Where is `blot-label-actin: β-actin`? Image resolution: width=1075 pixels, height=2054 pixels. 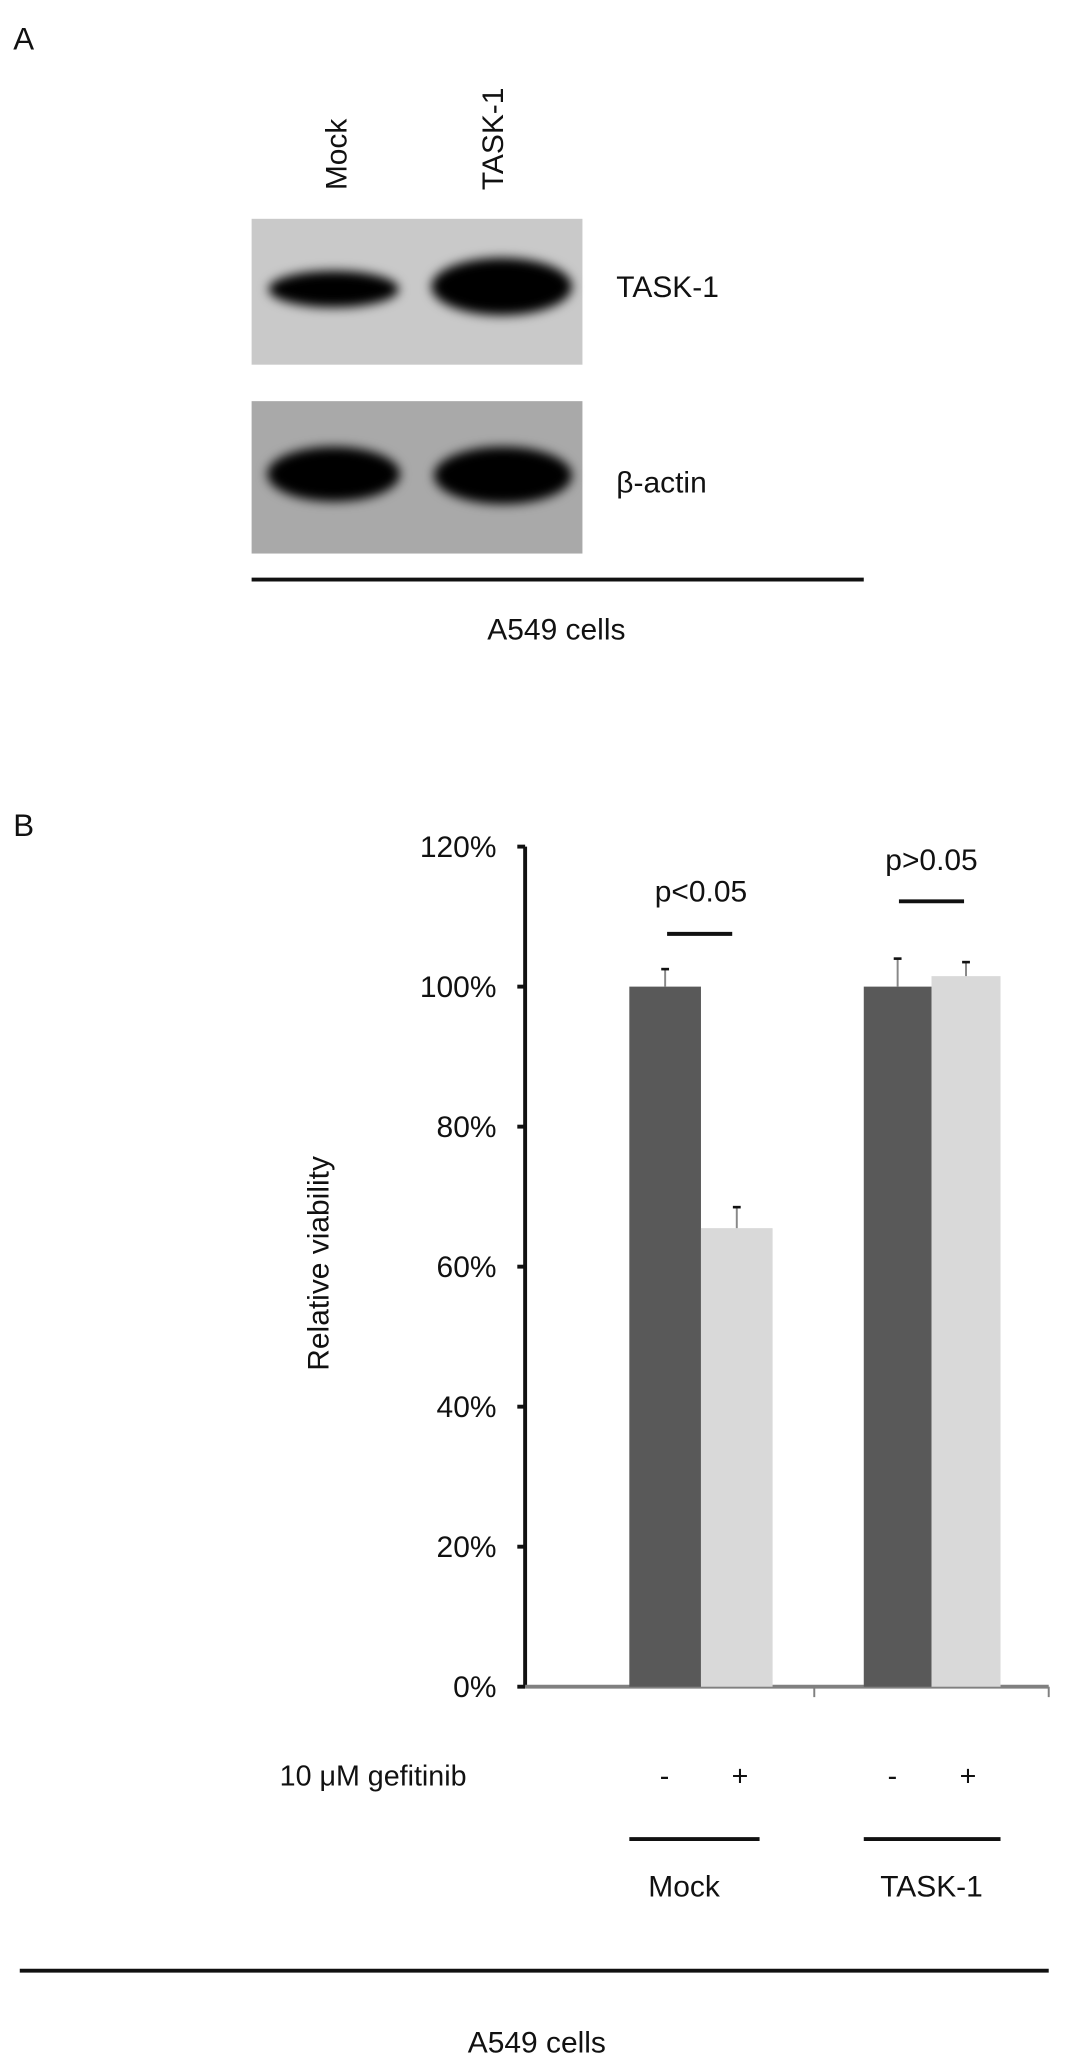 blot-label-actin: β-actin is located at coordinates (661, 482).